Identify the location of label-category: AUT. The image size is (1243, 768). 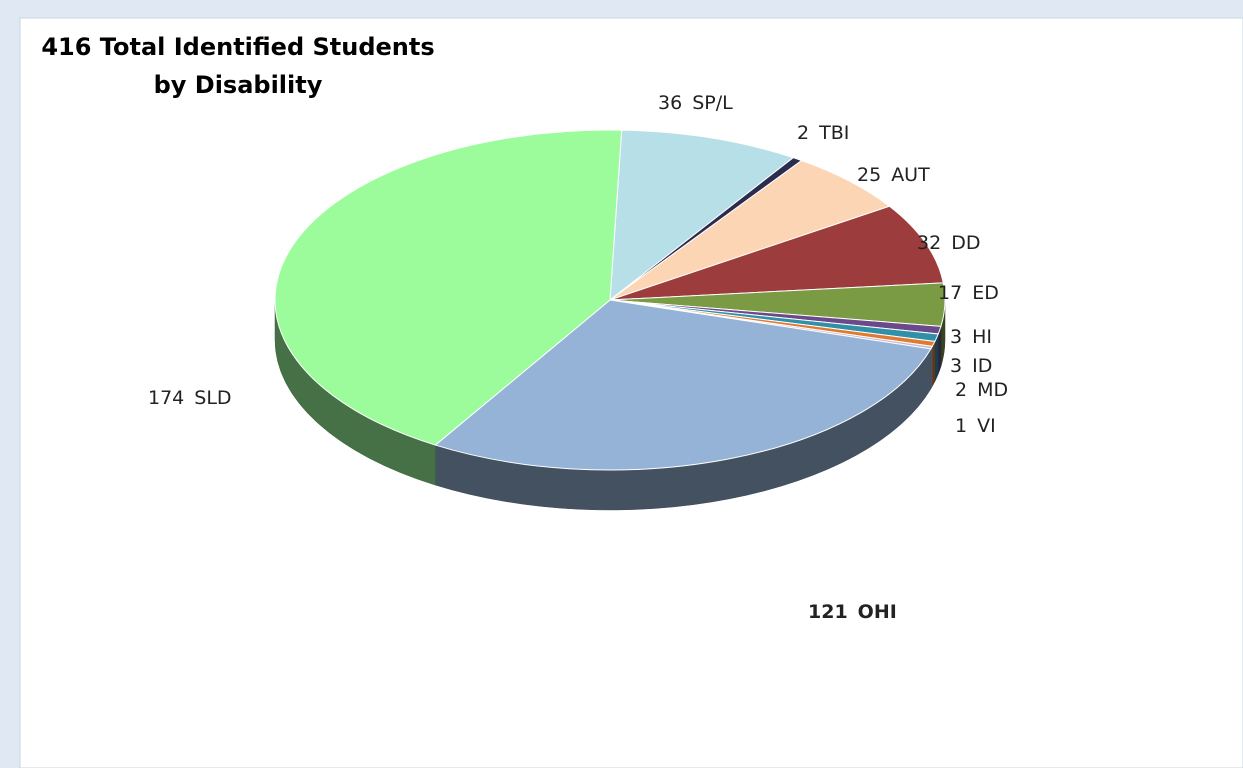
(910, 175).